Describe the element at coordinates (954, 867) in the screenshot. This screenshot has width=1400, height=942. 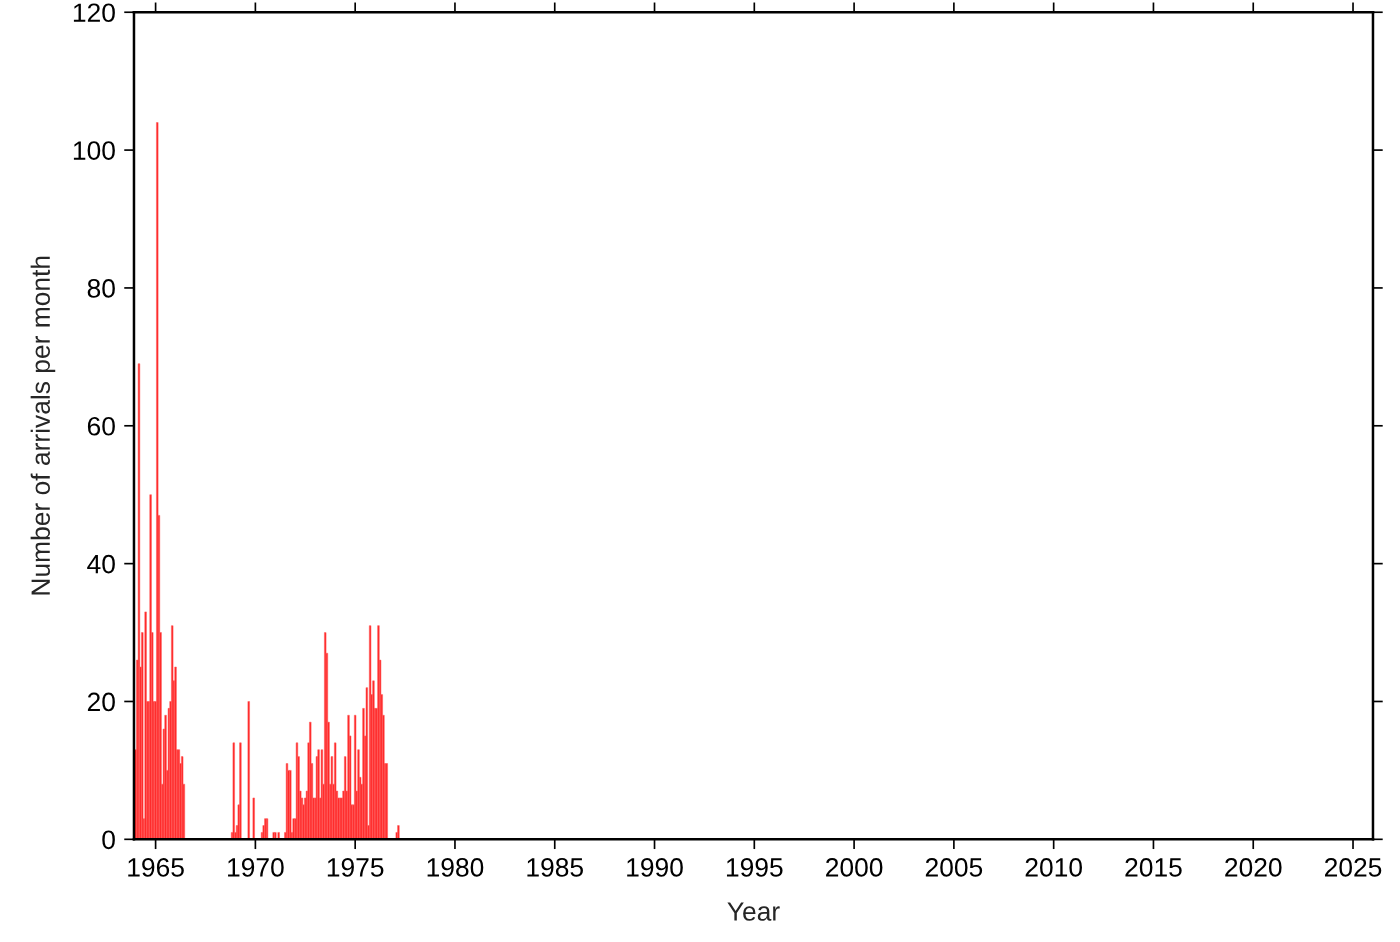
I see `x-tick-label: 2005` at that location.